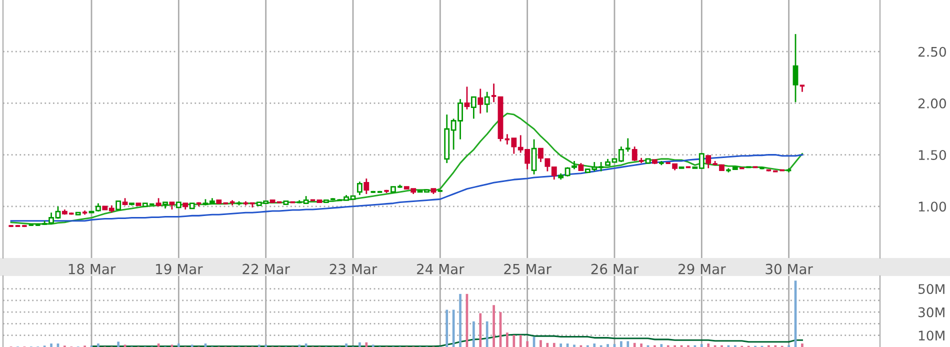 This screenshot has width=950, height=347. Describe the element at coordinates (931, 312) in the screenshot. I see `y-tick-label: 30M` at that location.